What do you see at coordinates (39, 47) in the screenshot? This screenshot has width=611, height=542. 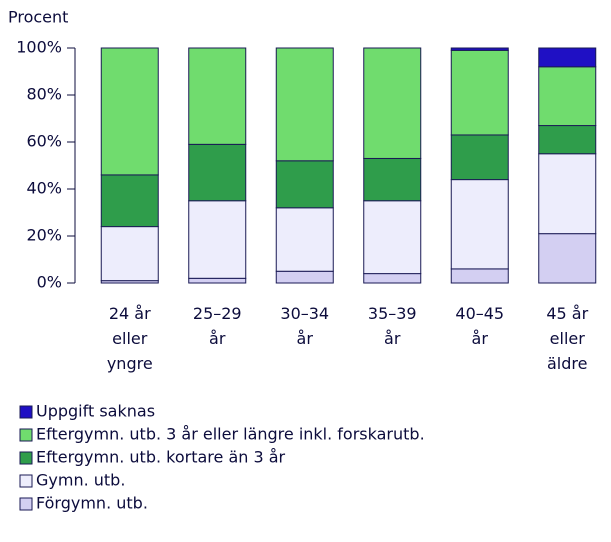 I see `y-tick-label: 100%` at bounding box center [39, 47].